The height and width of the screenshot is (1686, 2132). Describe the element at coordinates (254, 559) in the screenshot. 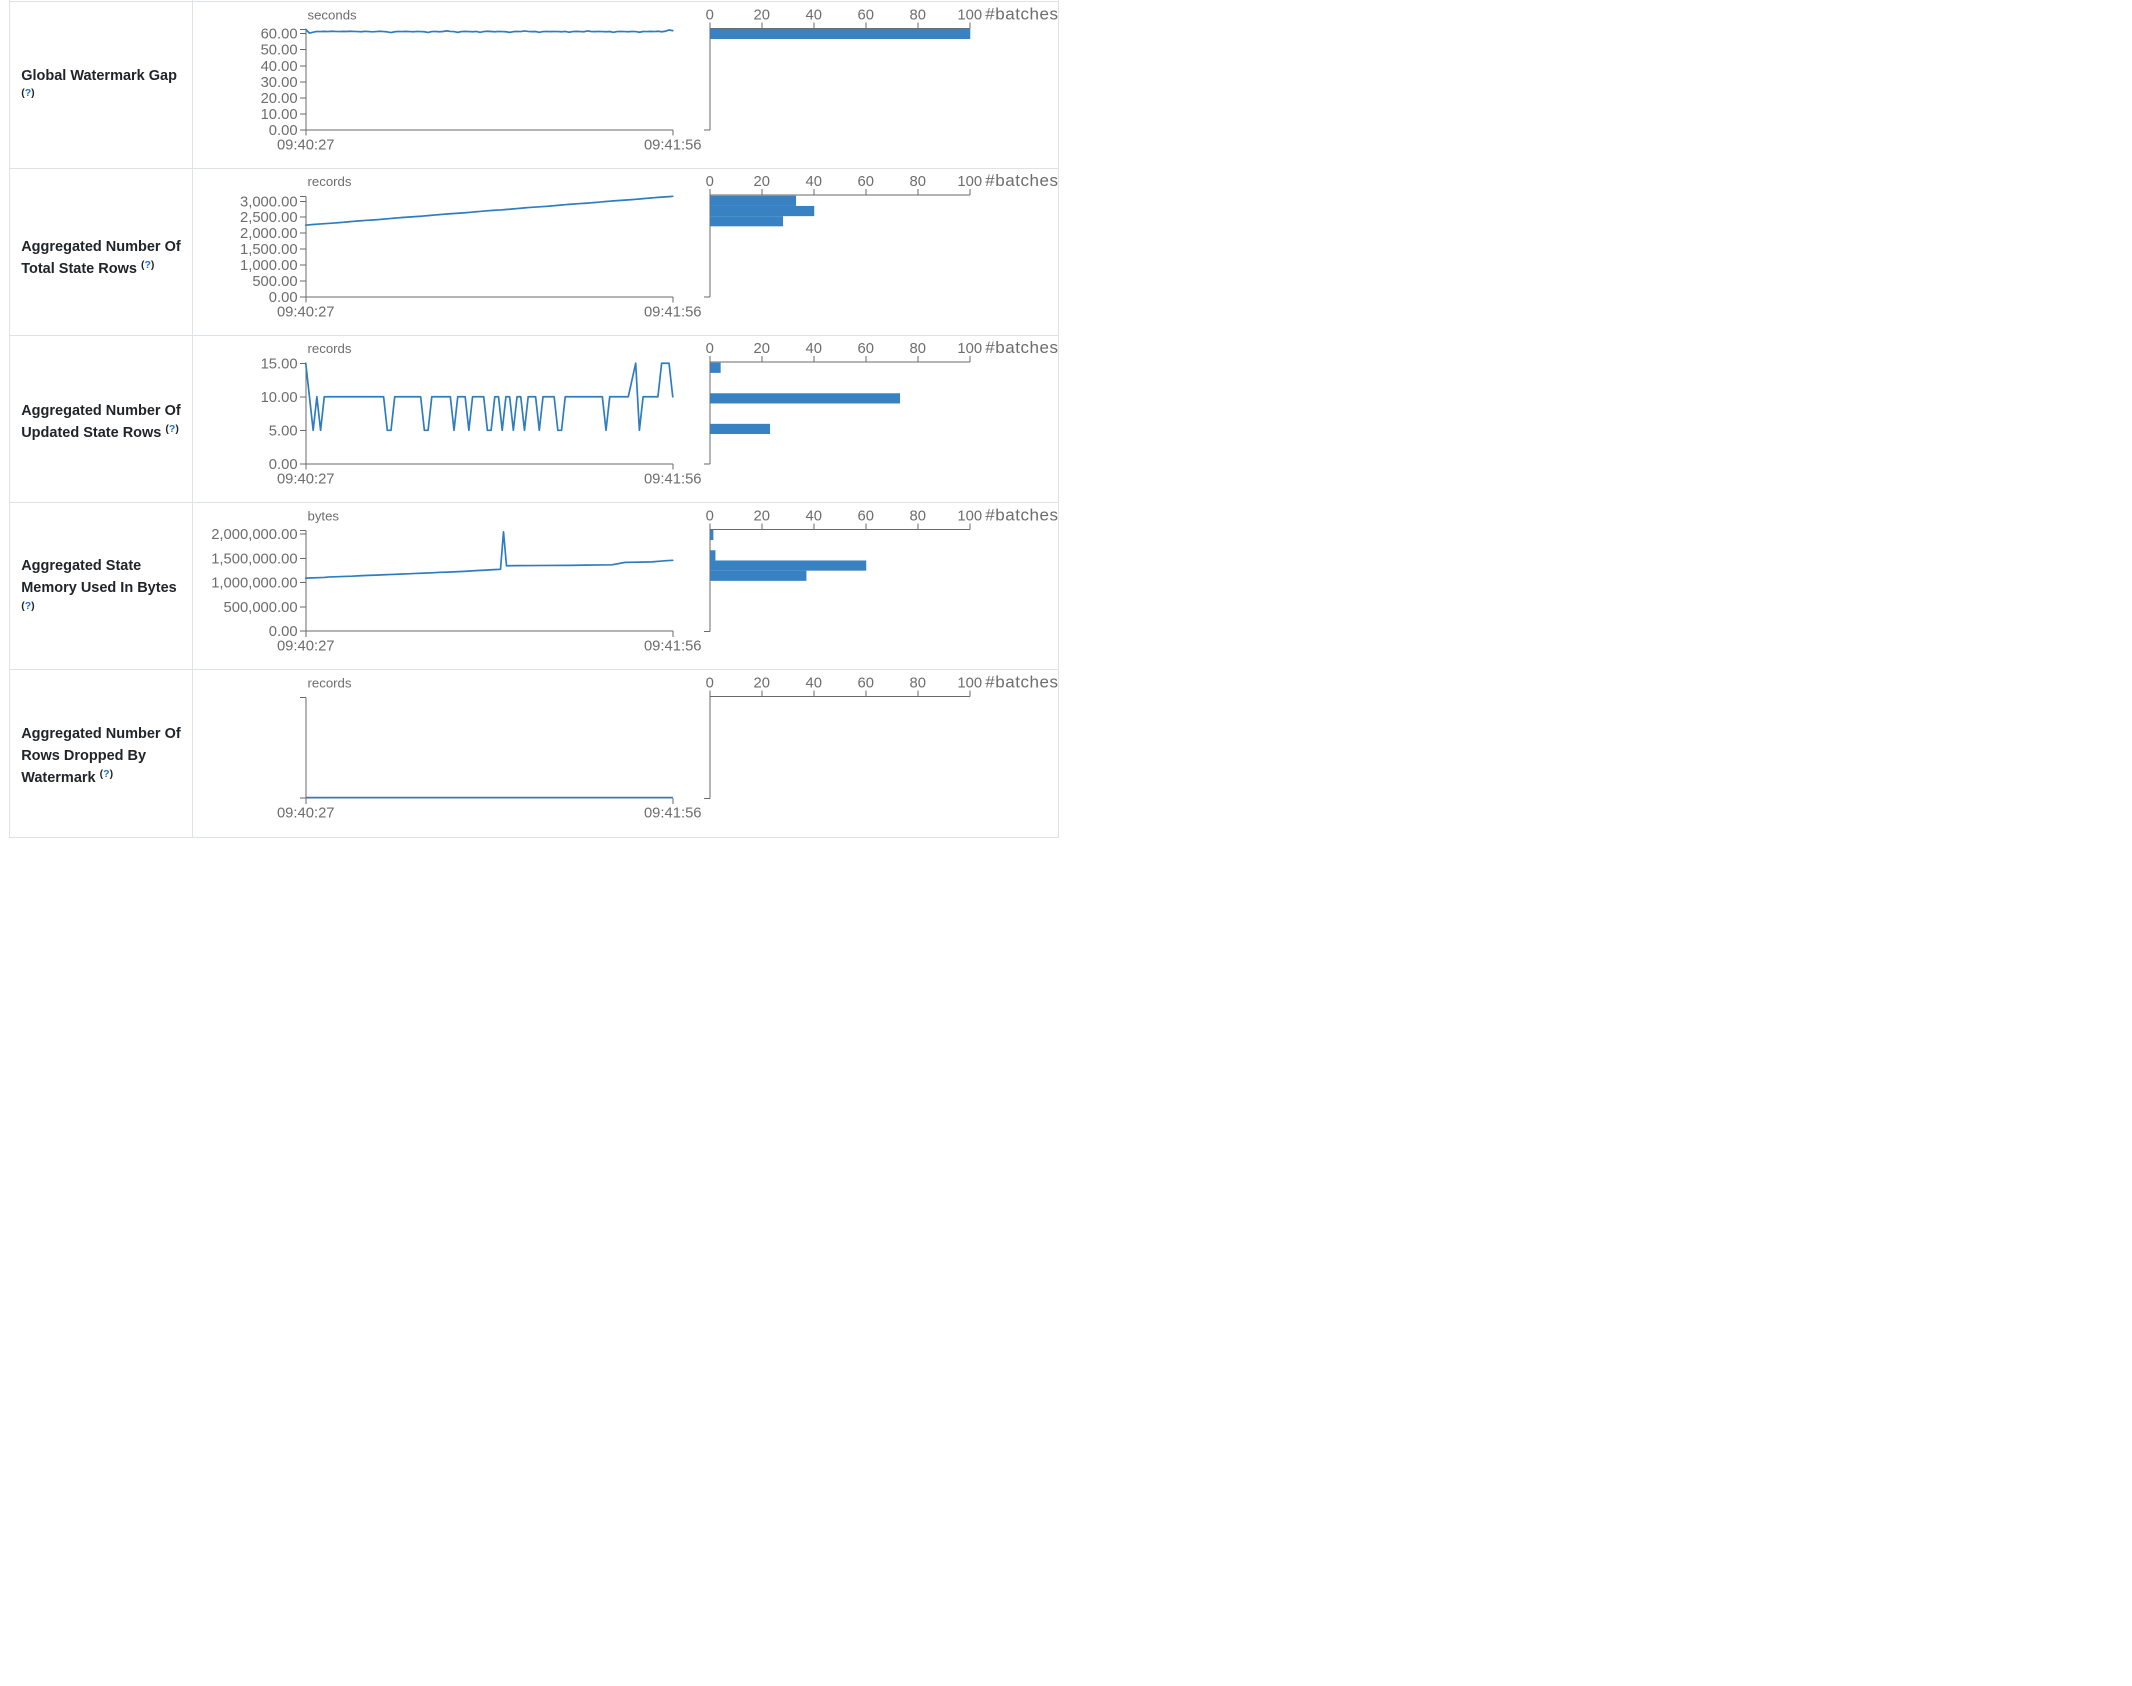

I see `svg-text: 1,500,000.00` at that location.